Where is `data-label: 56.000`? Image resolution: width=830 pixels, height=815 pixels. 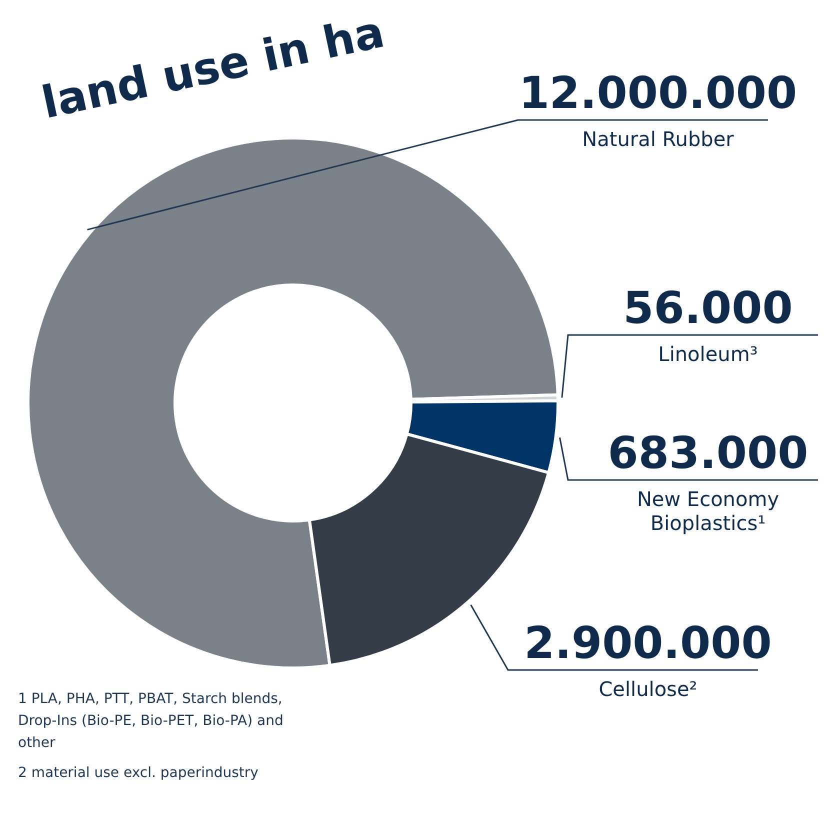 data-label: 56.000 is located at coordinates (708, 308).